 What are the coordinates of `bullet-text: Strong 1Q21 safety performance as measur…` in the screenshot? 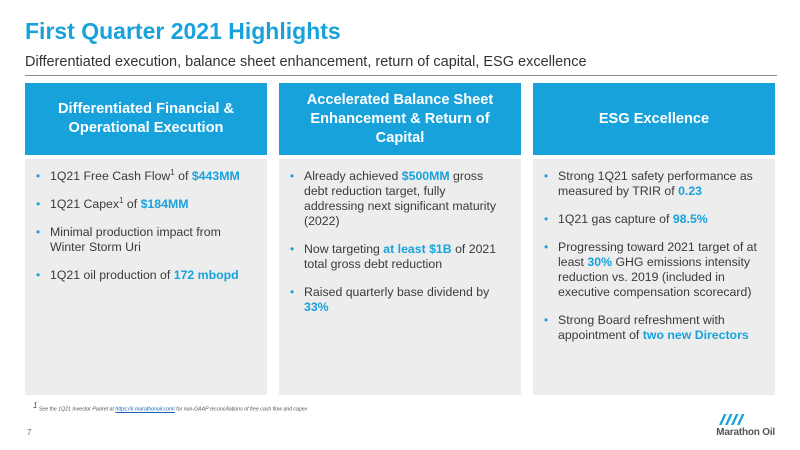 It's located at (655, 183).